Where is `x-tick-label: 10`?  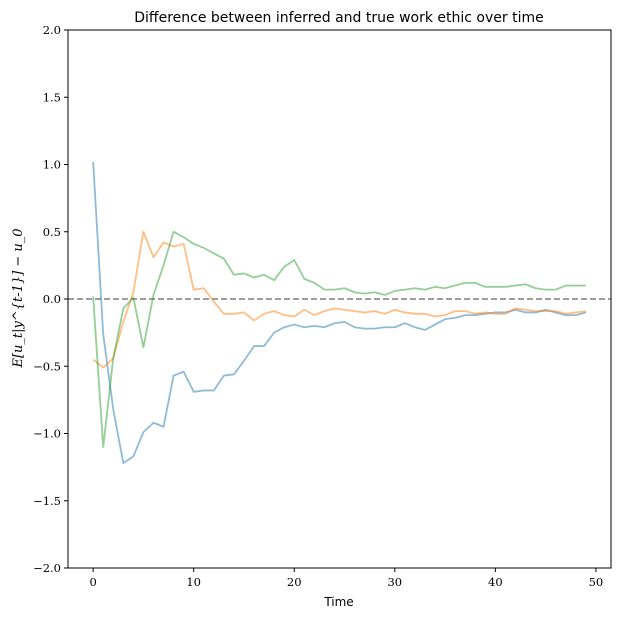 x-tick-label: 10 is located at coordinates (193, 582).